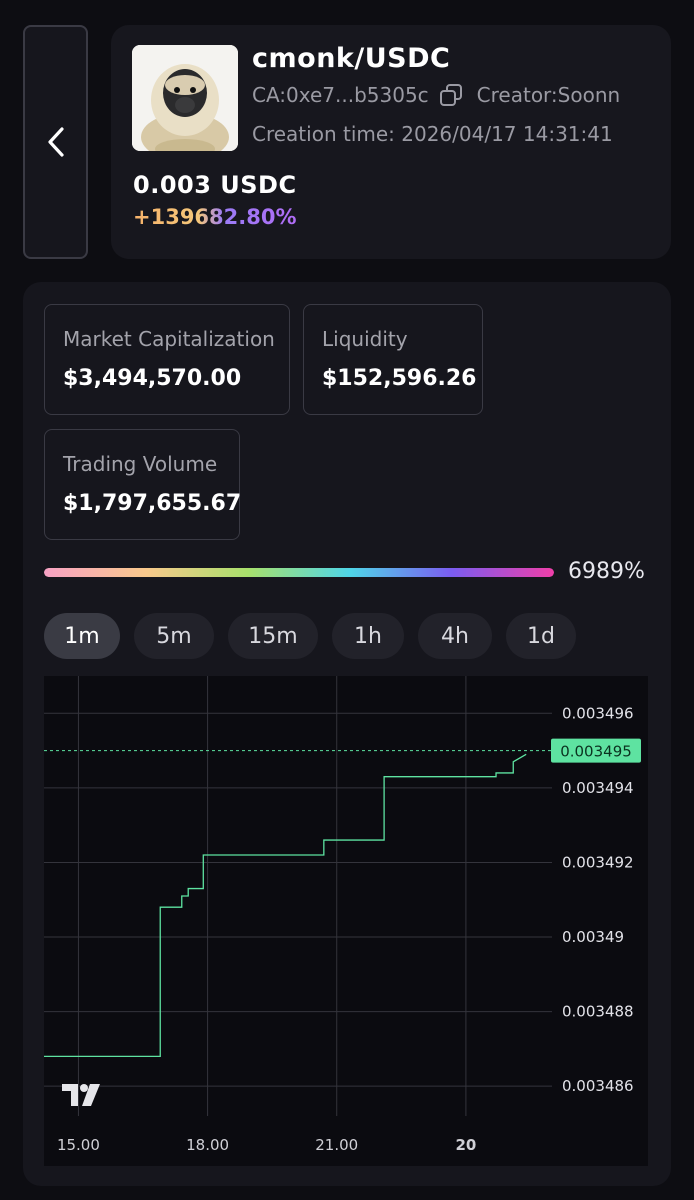 The height and width of the screenshot is (1200, 694). What do you see at coordinates (174, 636) in the screenshot?
I see `tab-5m: 5m` at bounding box center [174, 636].